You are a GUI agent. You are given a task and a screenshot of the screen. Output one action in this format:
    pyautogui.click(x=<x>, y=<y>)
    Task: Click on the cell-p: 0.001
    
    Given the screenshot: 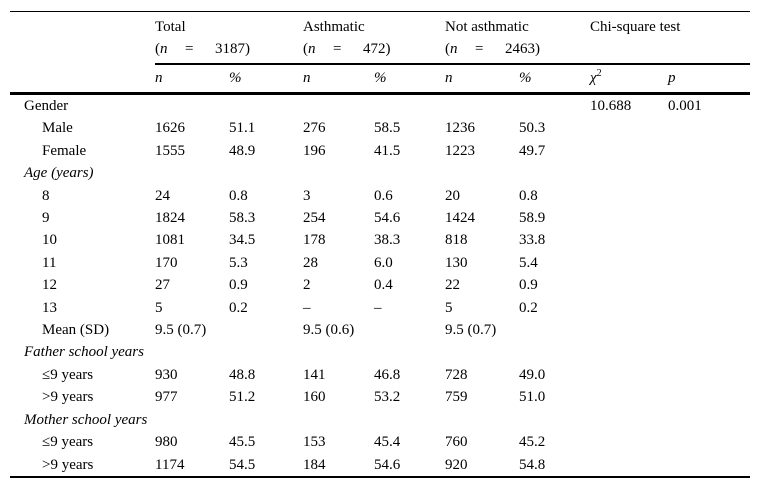 What is the action you would take?
    pyautogui.click(x=685, y=106)
    